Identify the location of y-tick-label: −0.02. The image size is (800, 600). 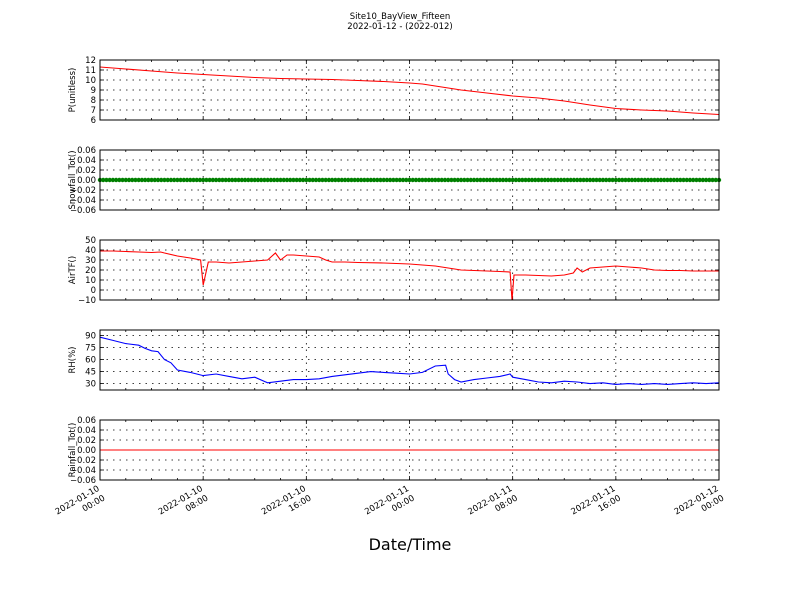
(83, 191).